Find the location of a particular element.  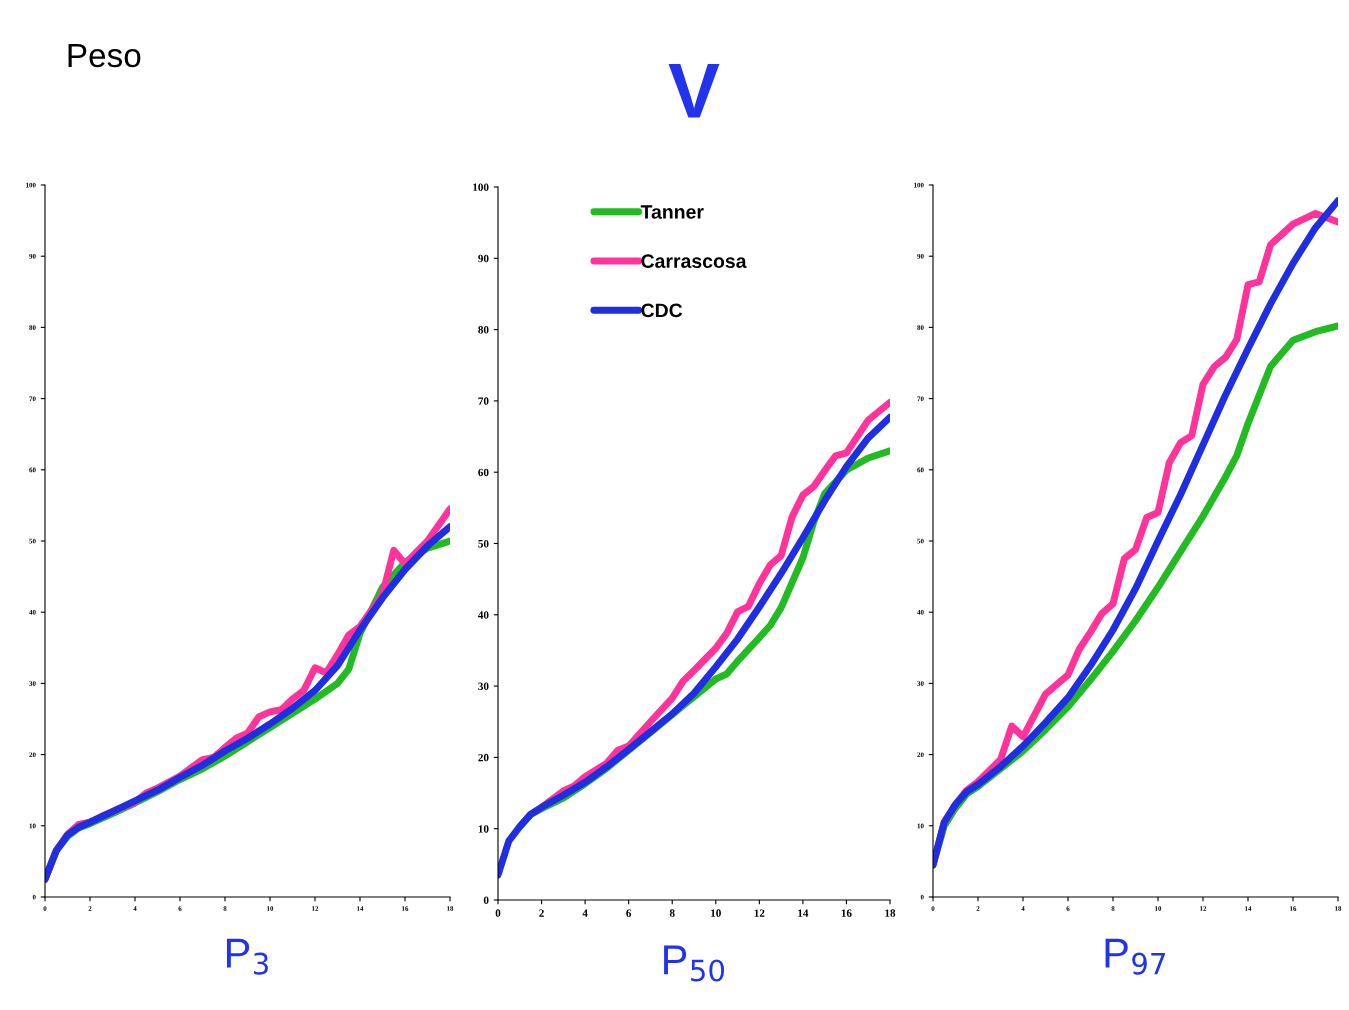

x-tick-label: 6 is located at coordinates (629, 913).